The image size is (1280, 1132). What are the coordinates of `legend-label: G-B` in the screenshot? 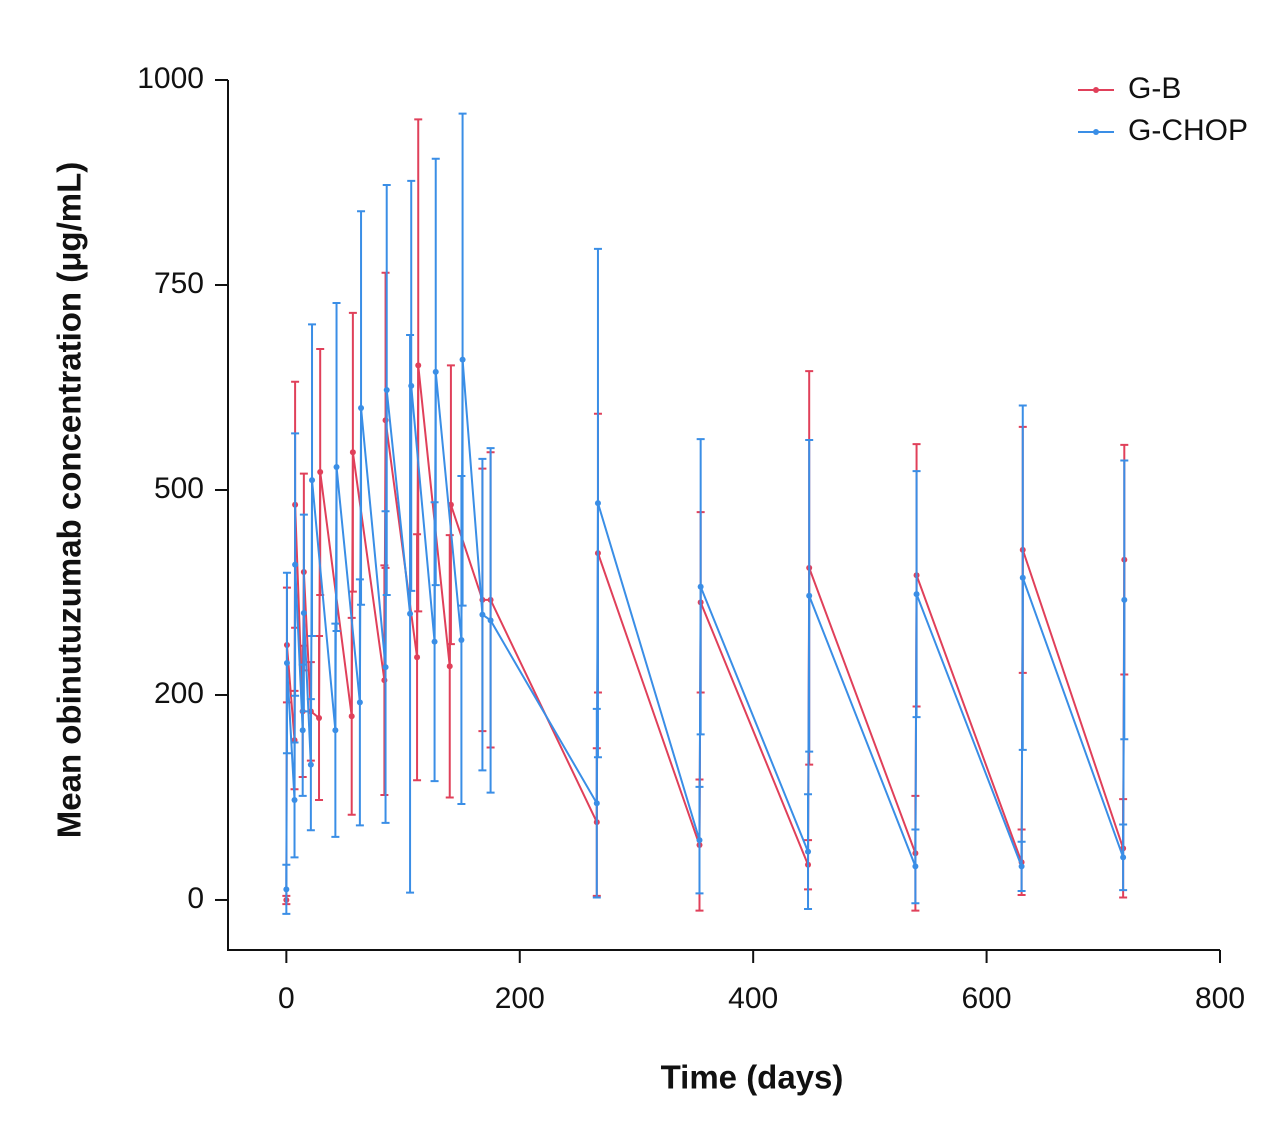 It's located at (1154, 88).